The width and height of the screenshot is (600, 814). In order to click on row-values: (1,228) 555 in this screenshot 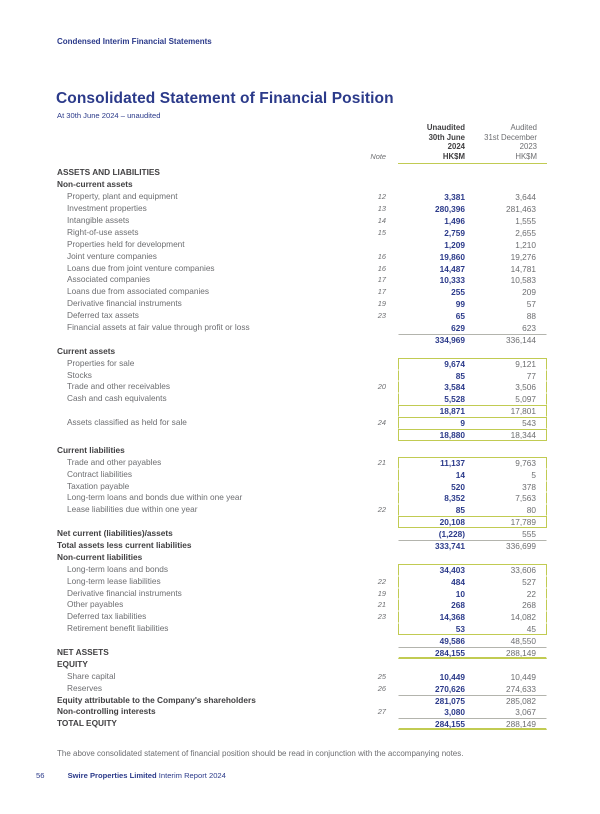, I will do `click(472, 534)`.